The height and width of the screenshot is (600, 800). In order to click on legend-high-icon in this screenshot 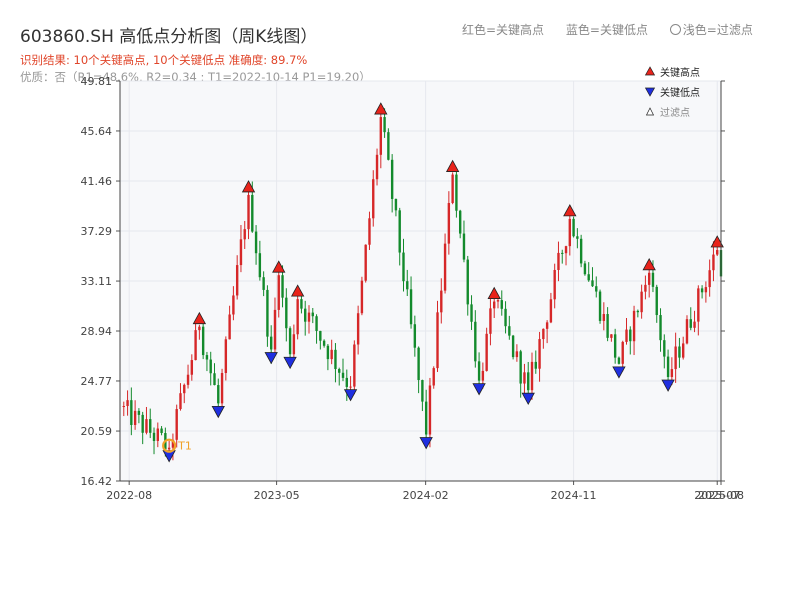, I will do `click(650, 71)`.